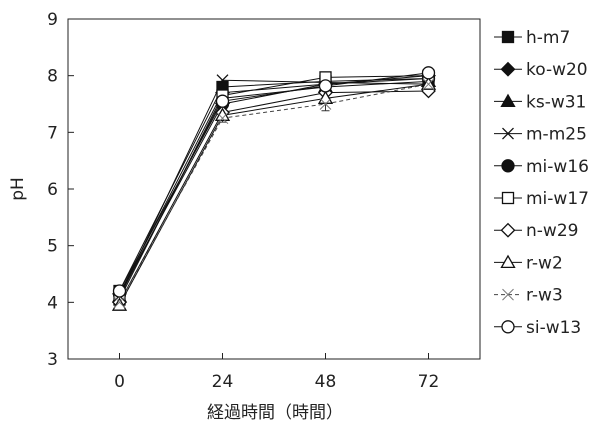  I want to click on legend-item-r-w3: r-w3, so click(528, 296).